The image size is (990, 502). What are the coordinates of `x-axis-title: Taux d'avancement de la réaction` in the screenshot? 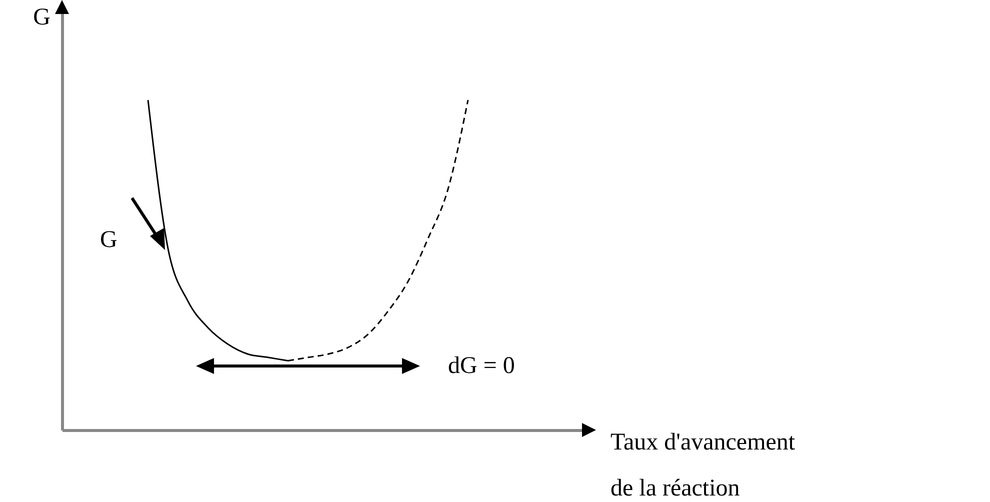 It's located at (703, 466).